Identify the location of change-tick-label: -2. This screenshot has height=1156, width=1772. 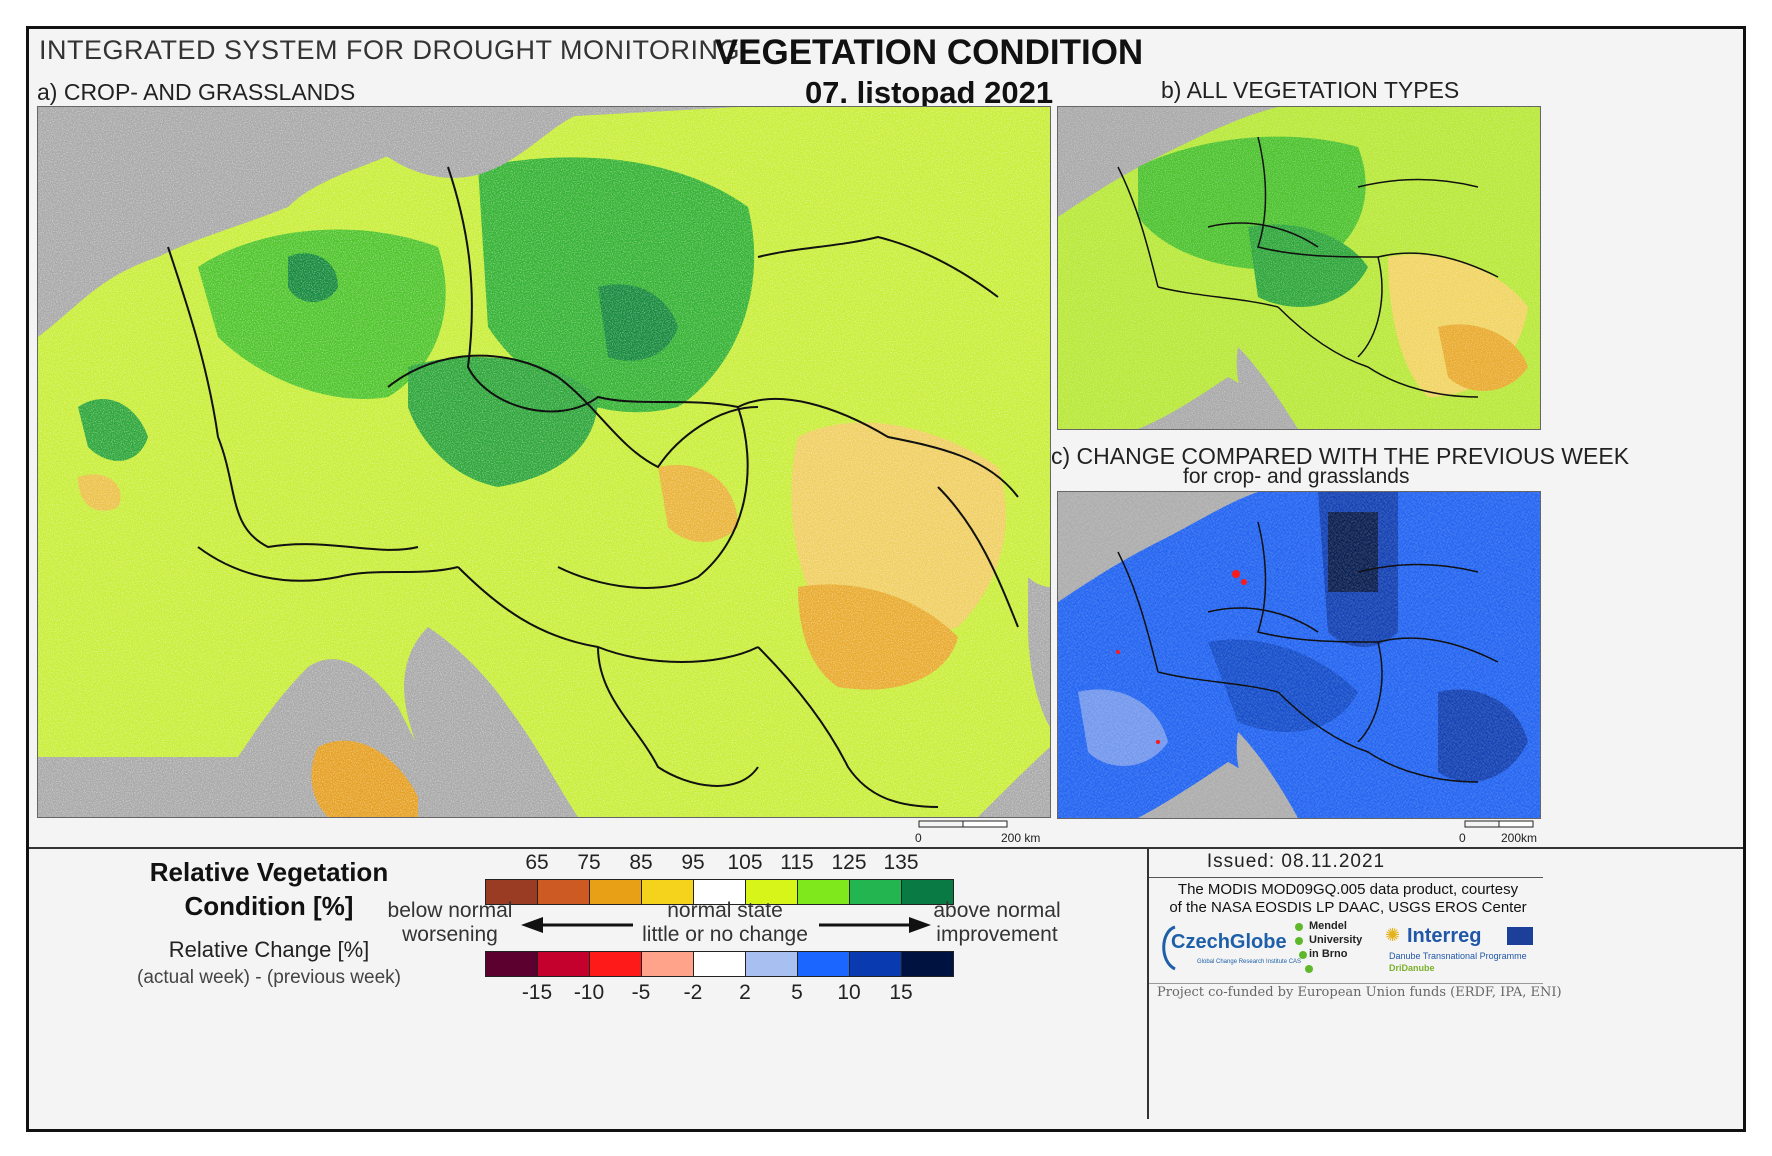
(693, 992).